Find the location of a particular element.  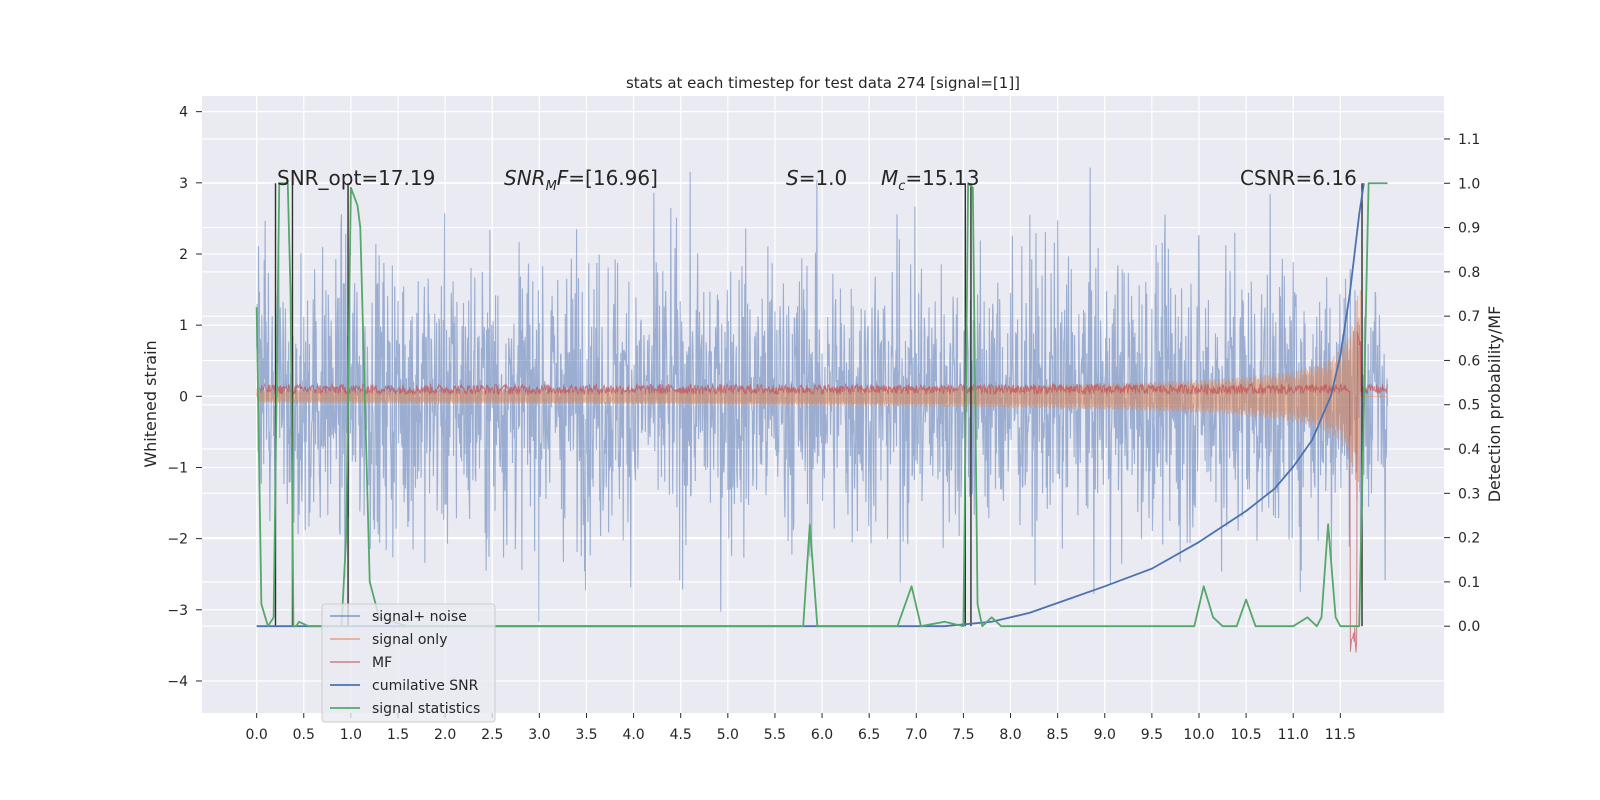

x-tick-label: 5.0 is located at coordinates (728, 735).